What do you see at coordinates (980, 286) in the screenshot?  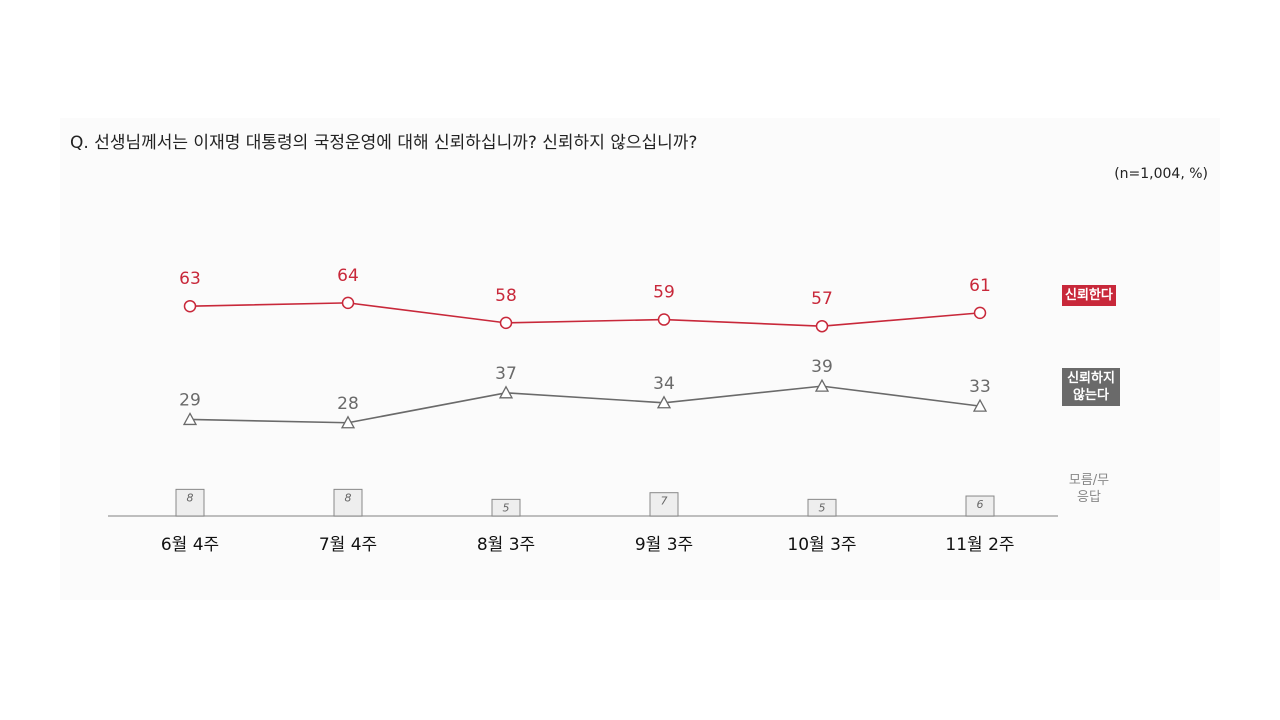 I see `data-label: 61` at bounding box center [980, 286].